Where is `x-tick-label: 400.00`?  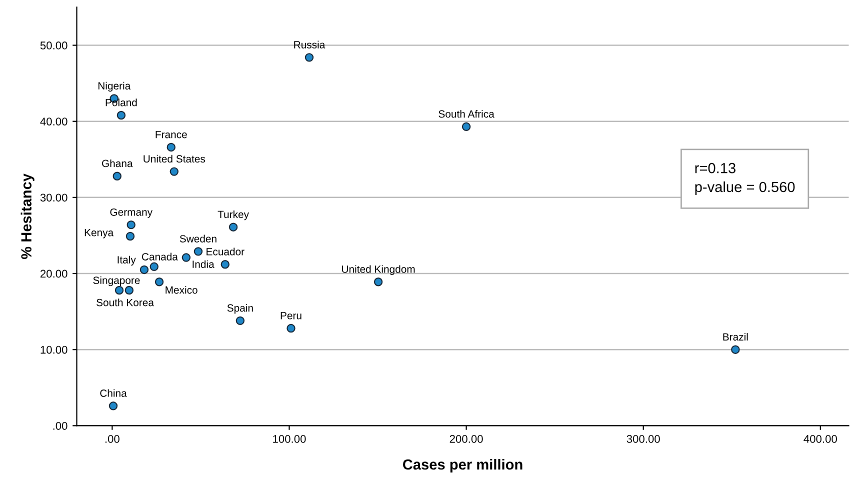
x-tick-label: 400.00 is located at coordinates (820, 439).